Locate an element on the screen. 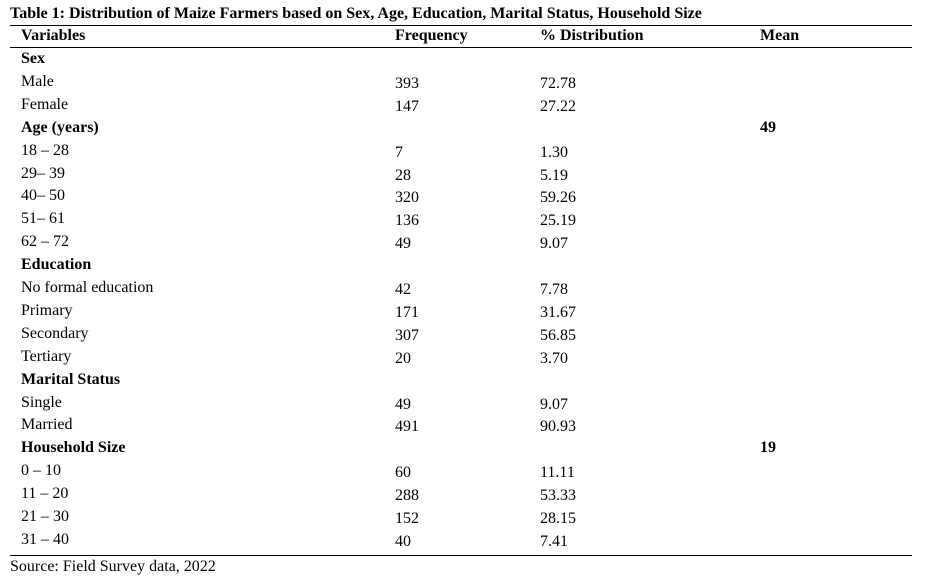  table-row: Married 491 90.93 is located at coordinates (465, 427).